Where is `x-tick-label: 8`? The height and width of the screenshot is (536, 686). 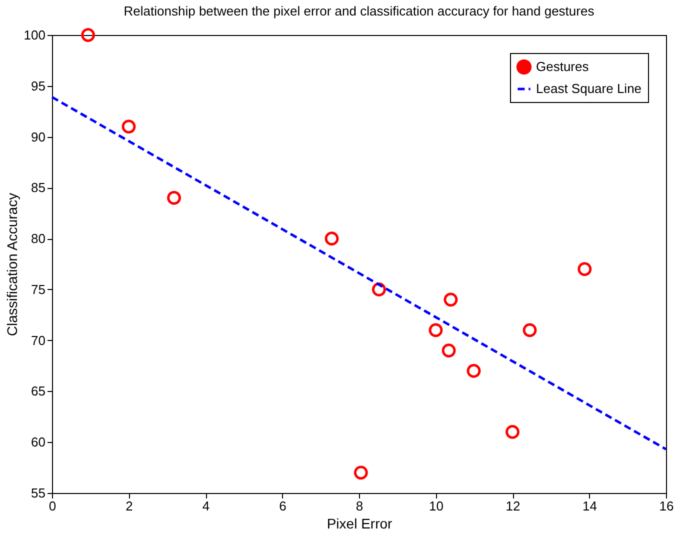
x-tick-label: 8 is located at coordinates (360, 506).